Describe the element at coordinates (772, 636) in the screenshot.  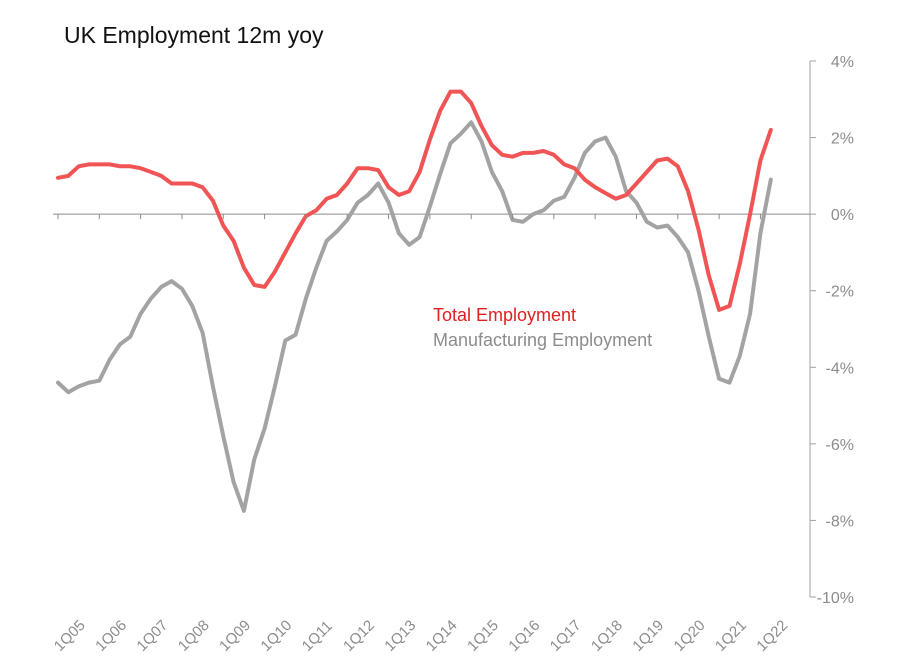
I see `x-tick-label: 1Q22` at that location.